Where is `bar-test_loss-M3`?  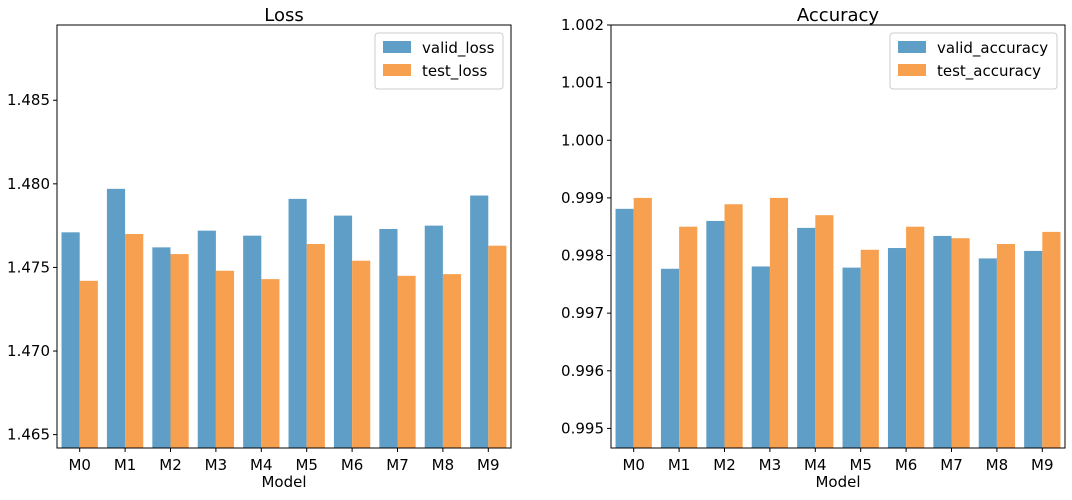
bar-test_loss-M3 is located at coordinates (225, 359).